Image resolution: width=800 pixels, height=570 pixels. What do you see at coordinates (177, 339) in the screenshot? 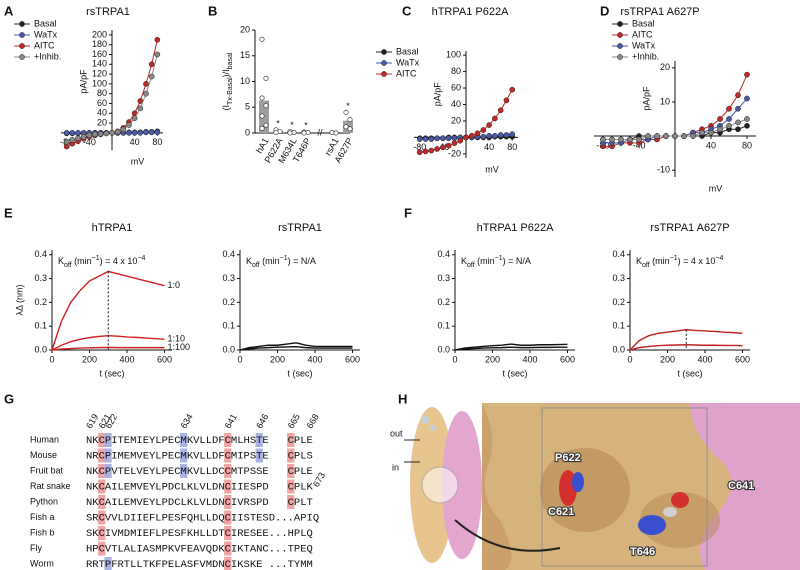
I see `series-label: 1:10` at bounding box center [177, 339].